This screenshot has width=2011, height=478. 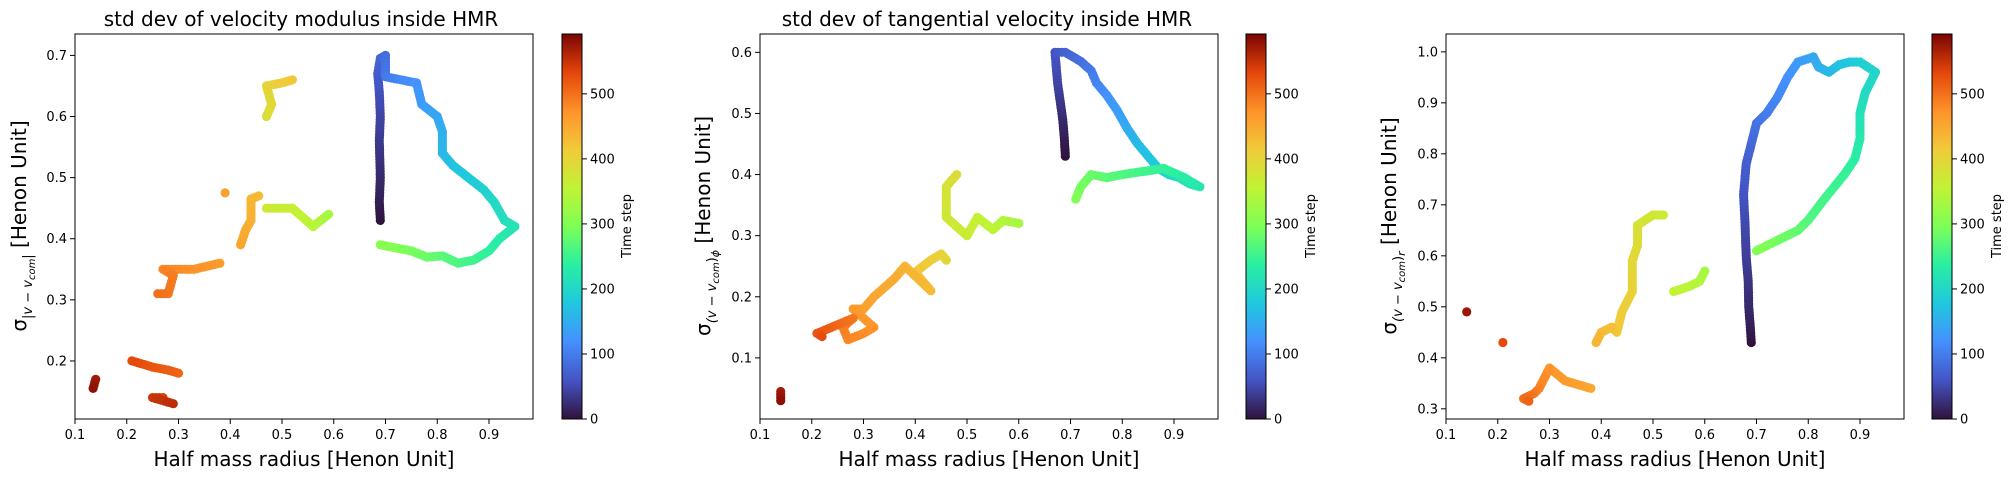 I want to click on panel-3-colorbar, so click(x=1942, y=226).